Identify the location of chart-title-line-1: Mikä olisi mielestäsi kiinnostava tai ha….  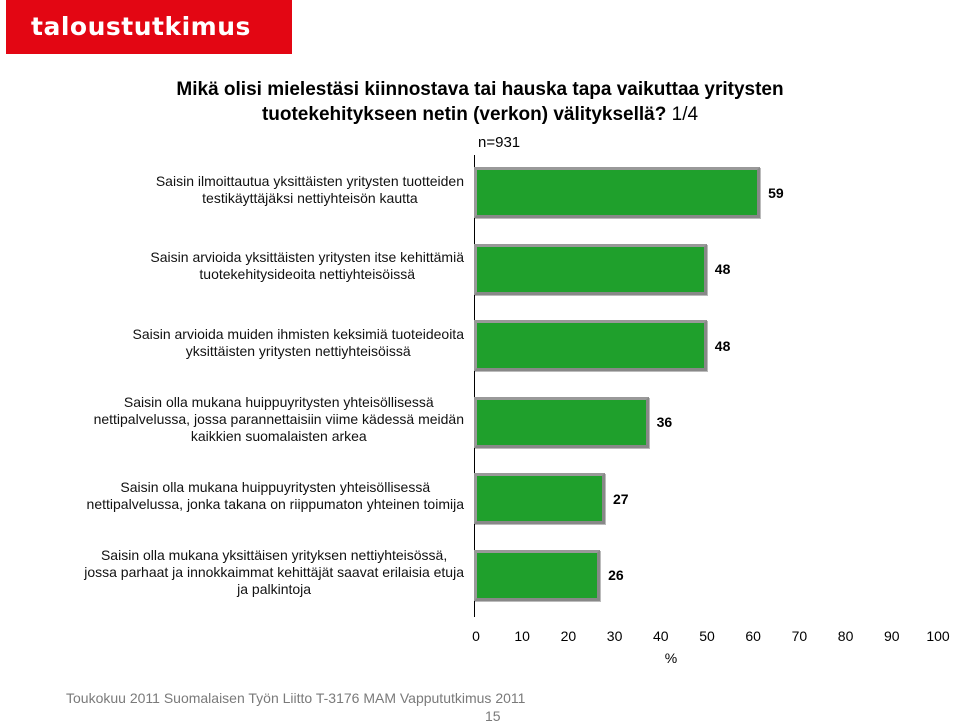
(480, 89).